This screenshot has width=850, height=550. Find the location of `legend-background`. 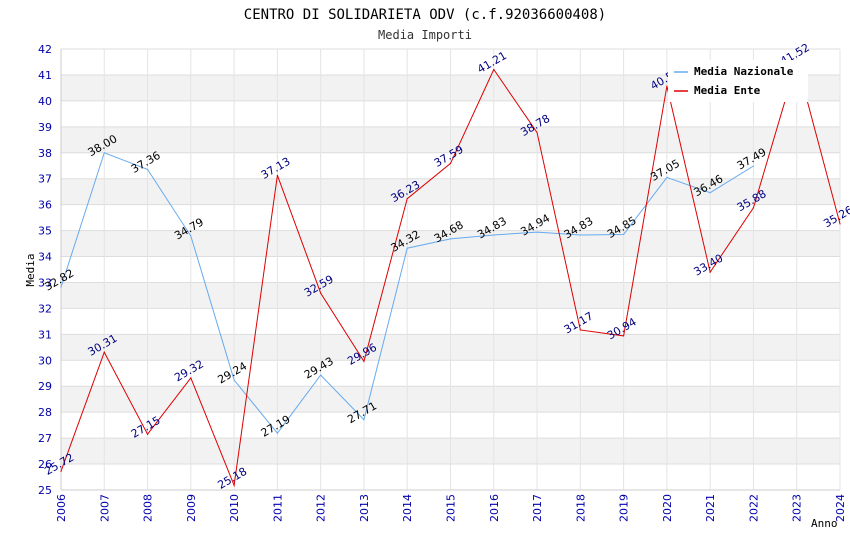

legend-background is located at coordinates (738, 81).